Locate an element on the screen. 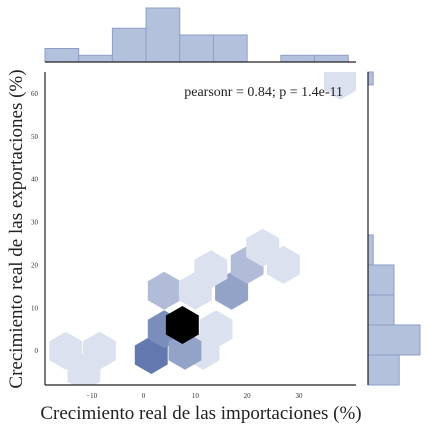  y-tick-label: 50 is located at coordinates (35, 137).